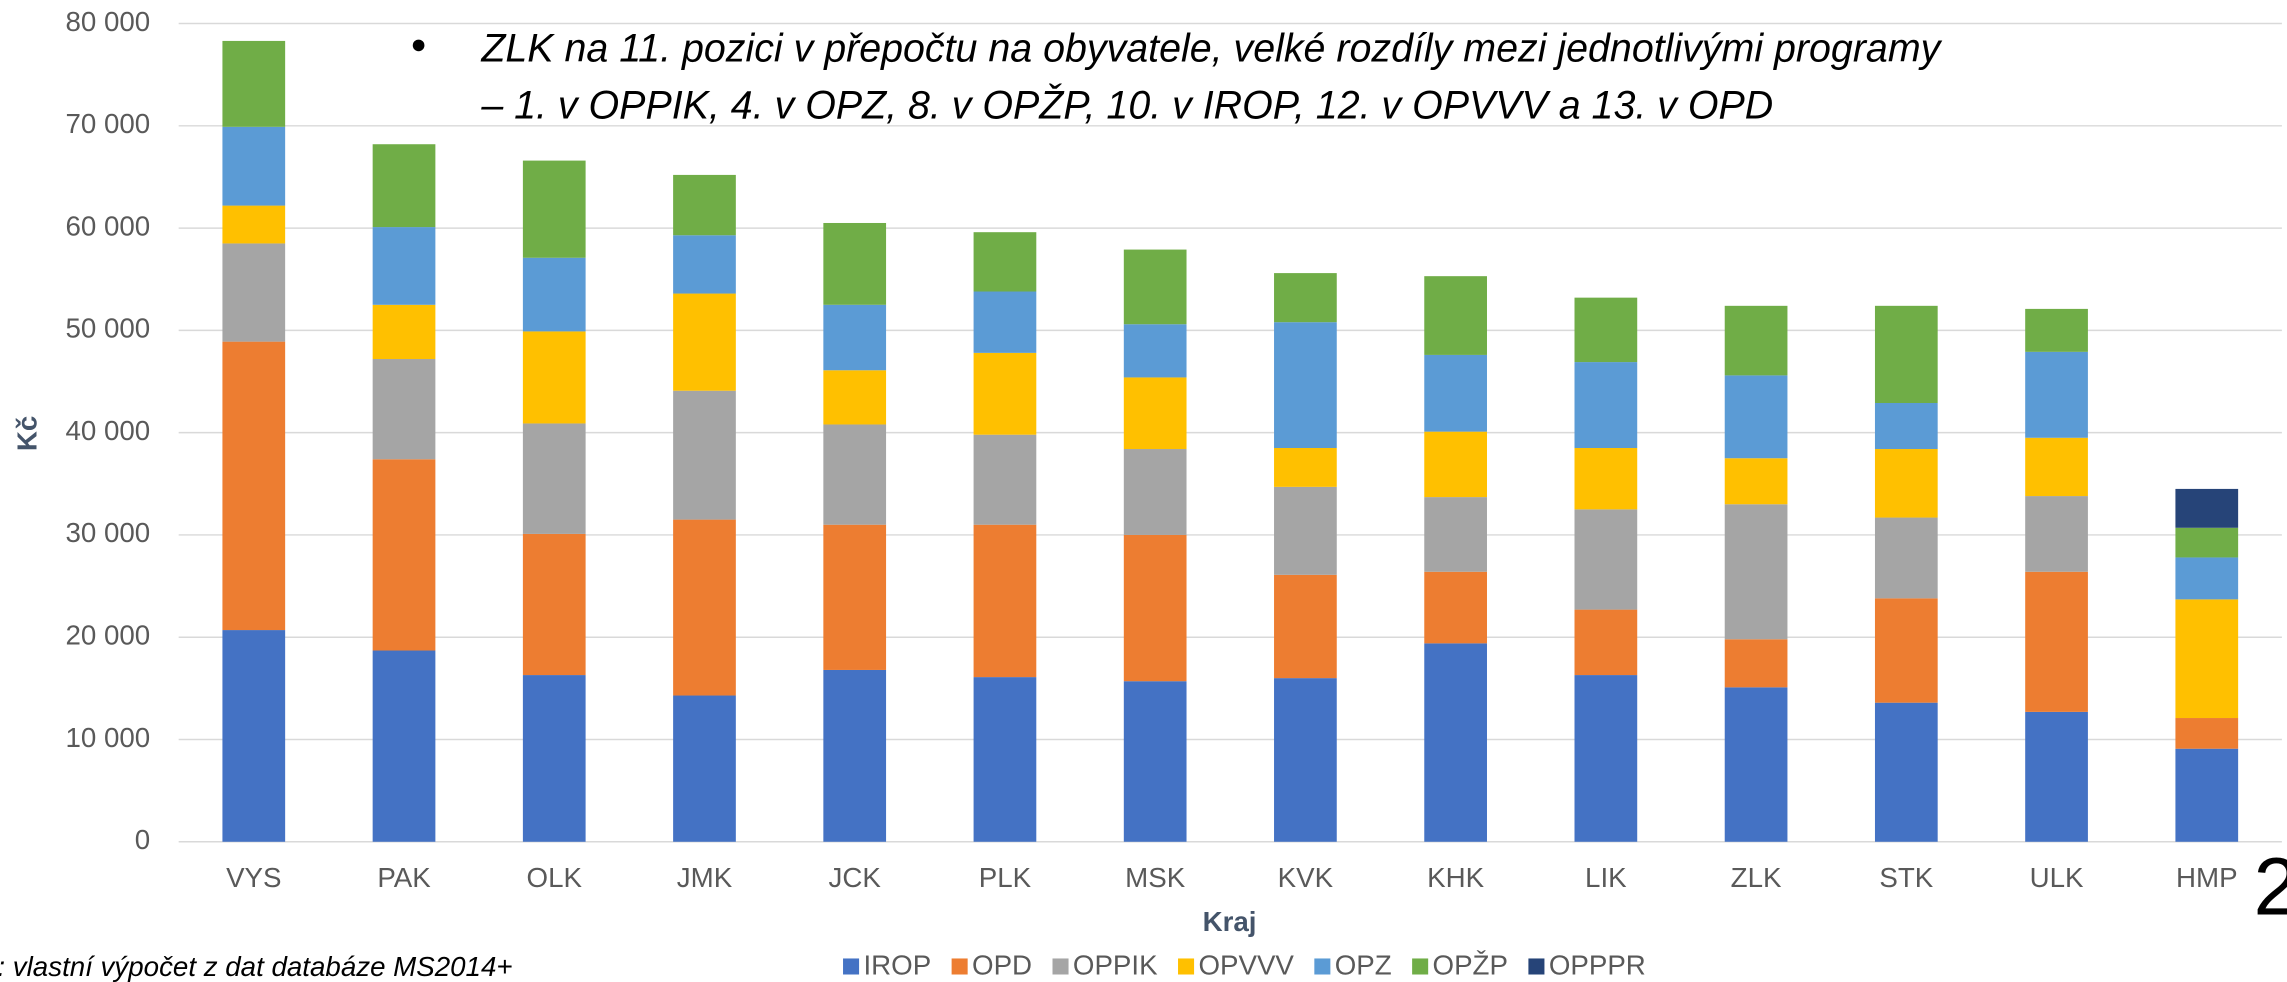 The image size is (2287, 982). I want to click on legend-label: OPPPR, so click(1597, 965).